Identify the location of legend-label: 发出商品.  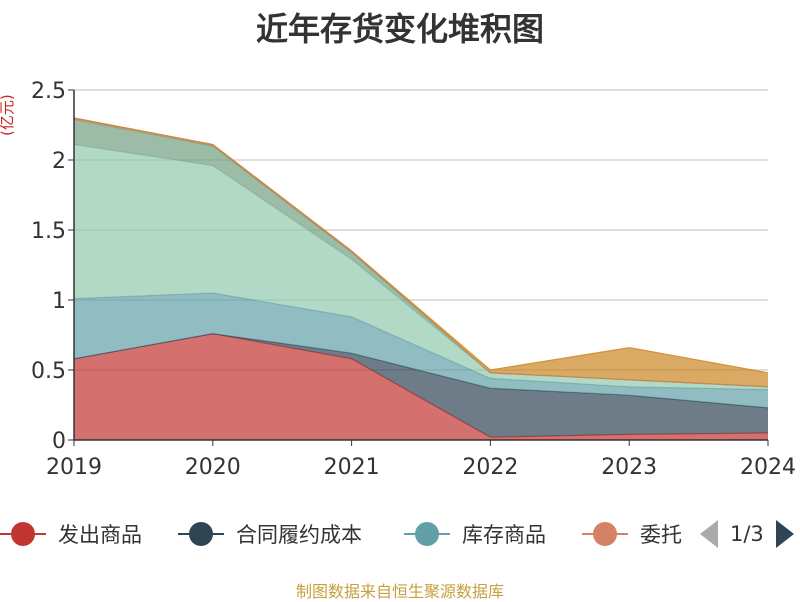
(100, 535).